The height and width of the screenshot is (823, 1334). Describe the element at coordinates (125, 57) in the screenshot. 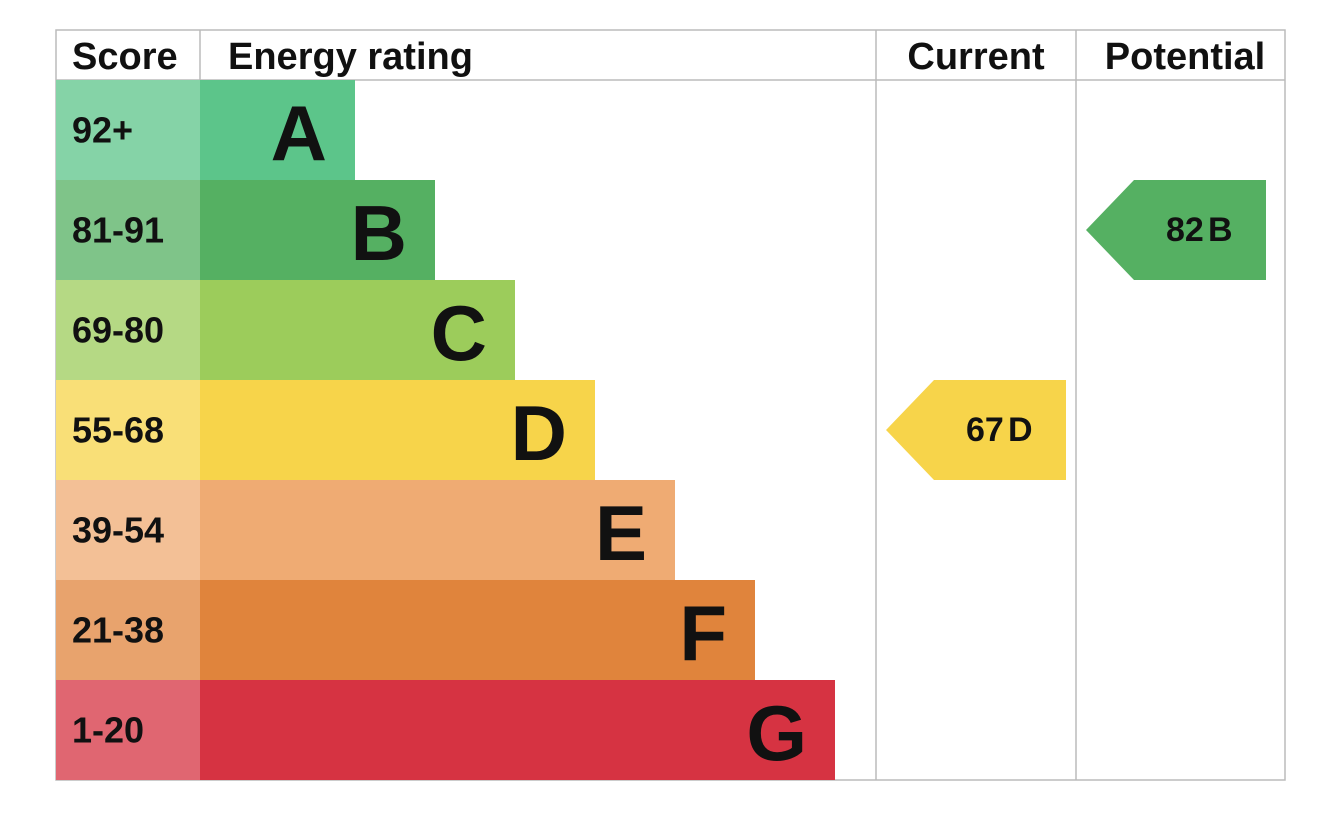

I see `header-score: Score` at that location.